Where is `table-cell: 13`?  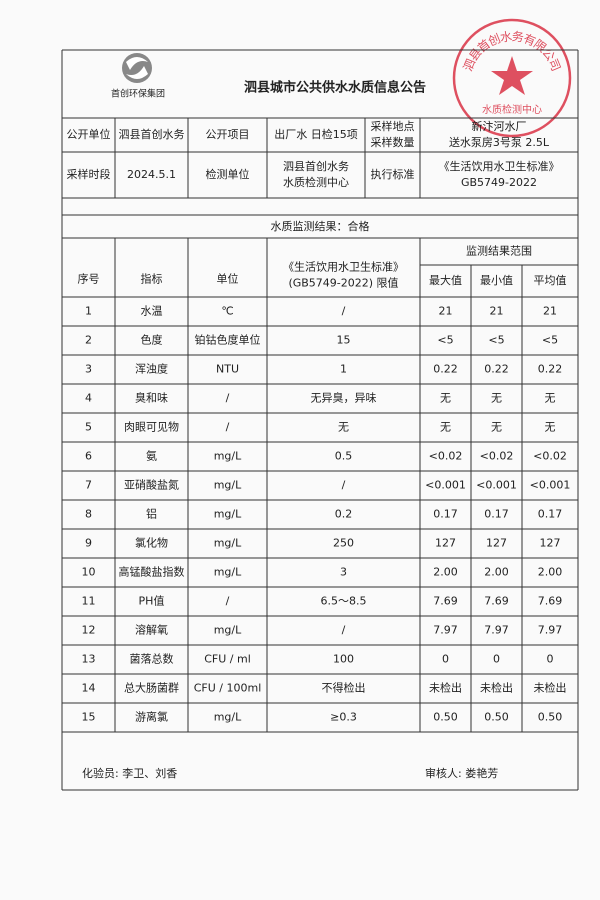
table-cell: 13 is located at coordinates (89, 659).